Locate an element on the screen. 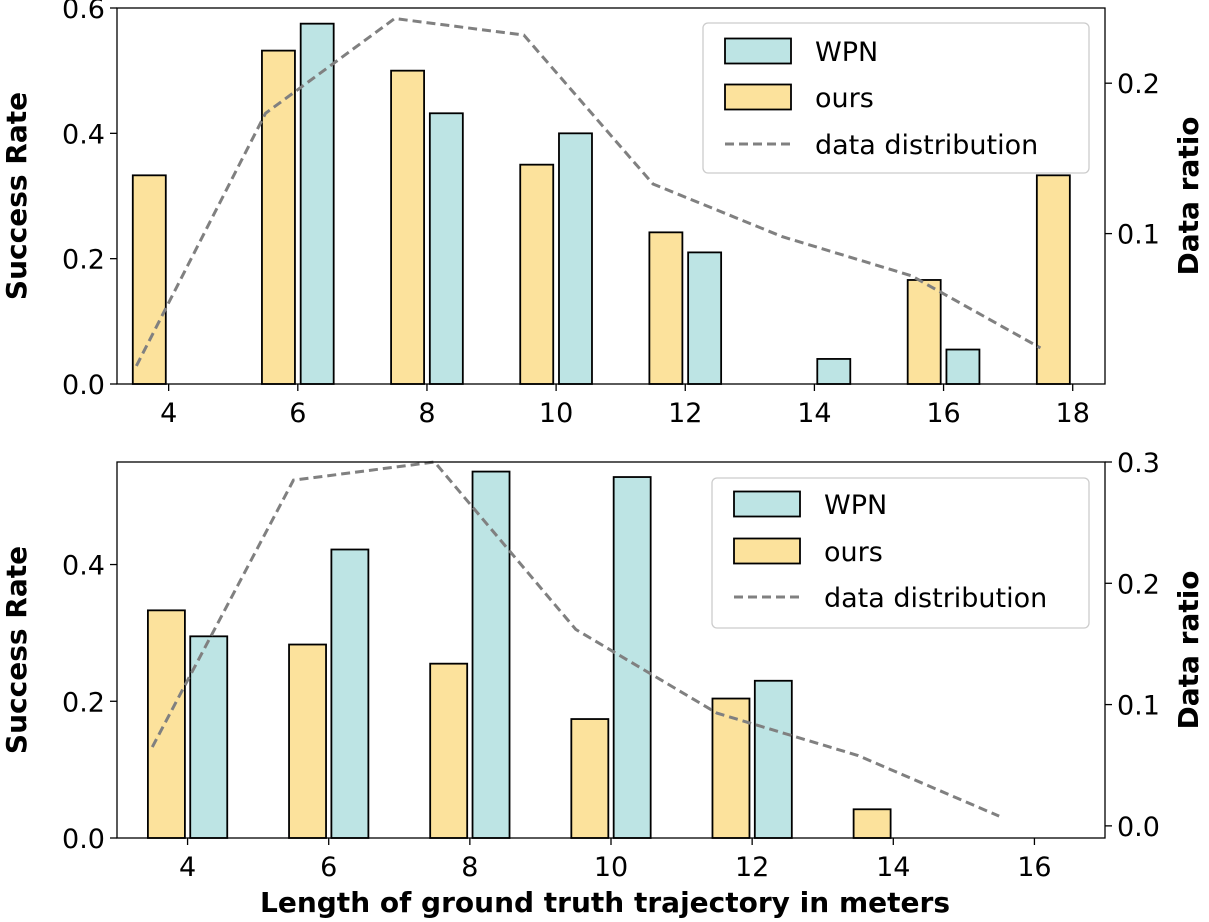  y2-tick-label: 0.3 is located at coordinates (1138, 463).